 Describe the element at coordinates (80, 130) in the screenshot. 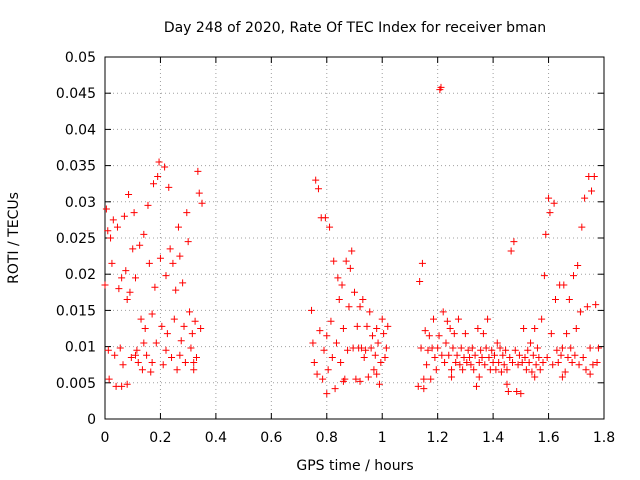

I see `y-tick-label: 0.04` at that location.